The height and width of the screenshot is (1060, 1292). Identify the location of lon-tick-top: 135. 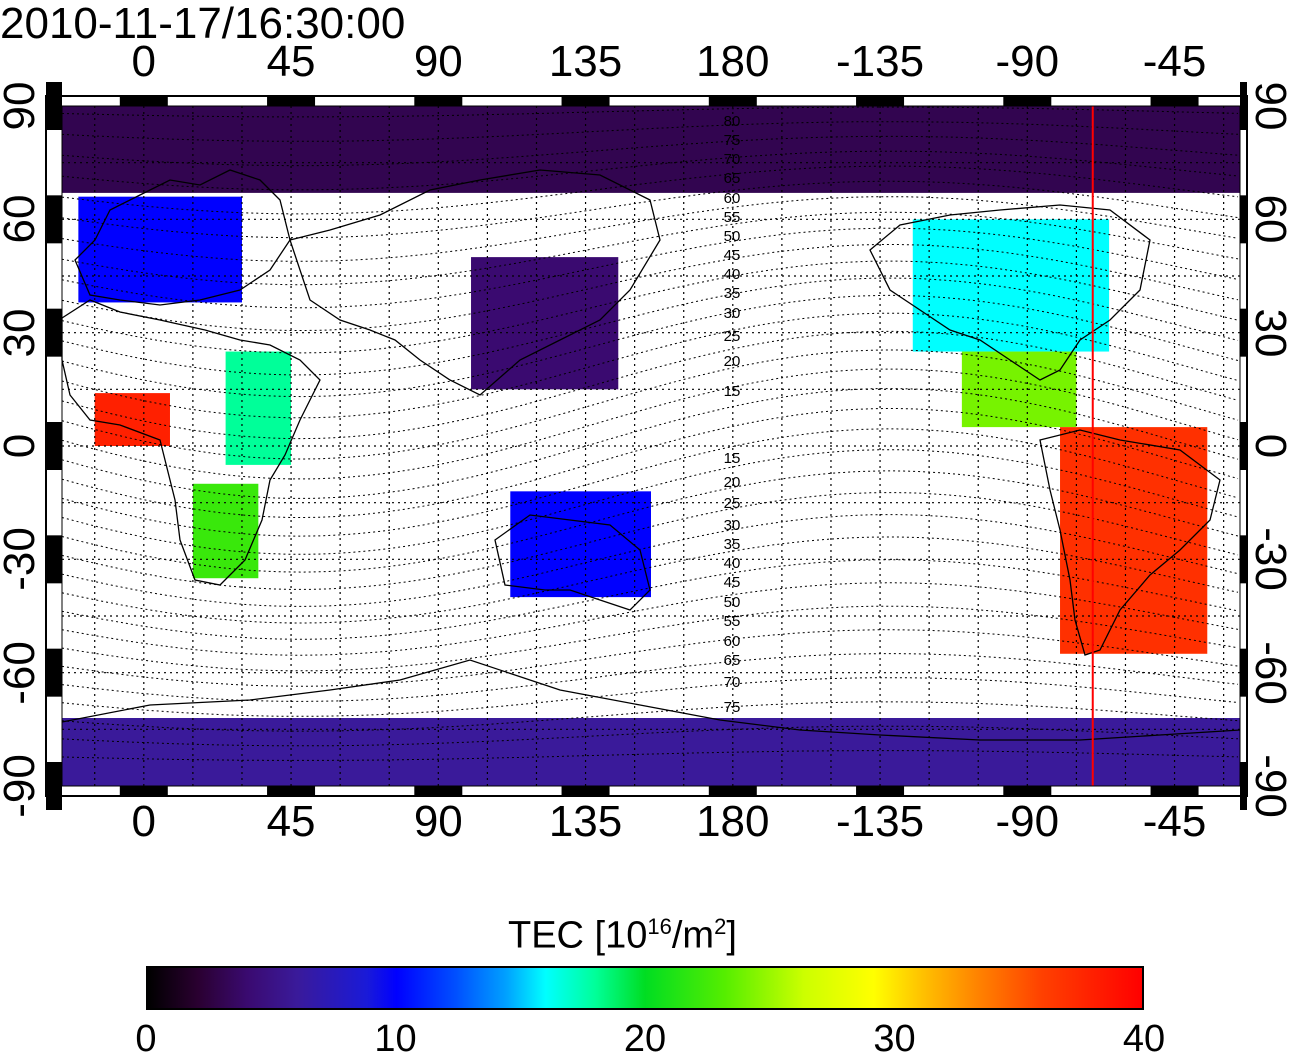
(585, 61).